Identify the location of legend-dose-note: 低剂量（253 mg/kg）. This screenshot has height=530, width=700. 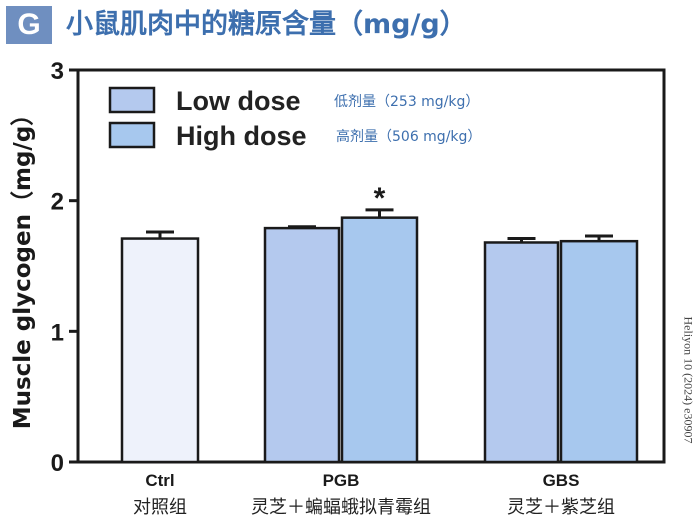
(406, 102).